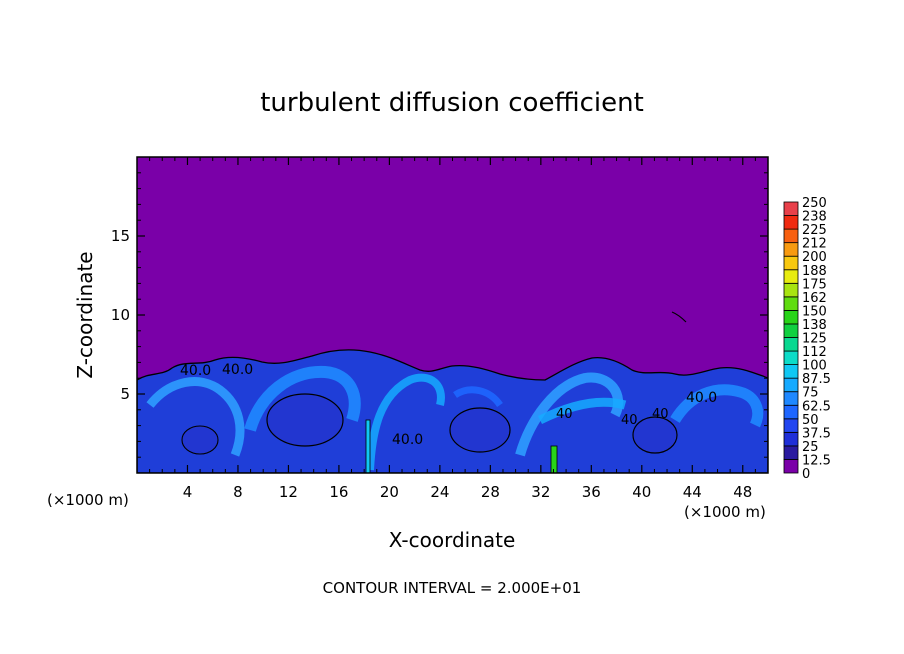 The height and width of the screenshot is (654, 904). I want to click on x-tick-label: 12, so click(288, 492).